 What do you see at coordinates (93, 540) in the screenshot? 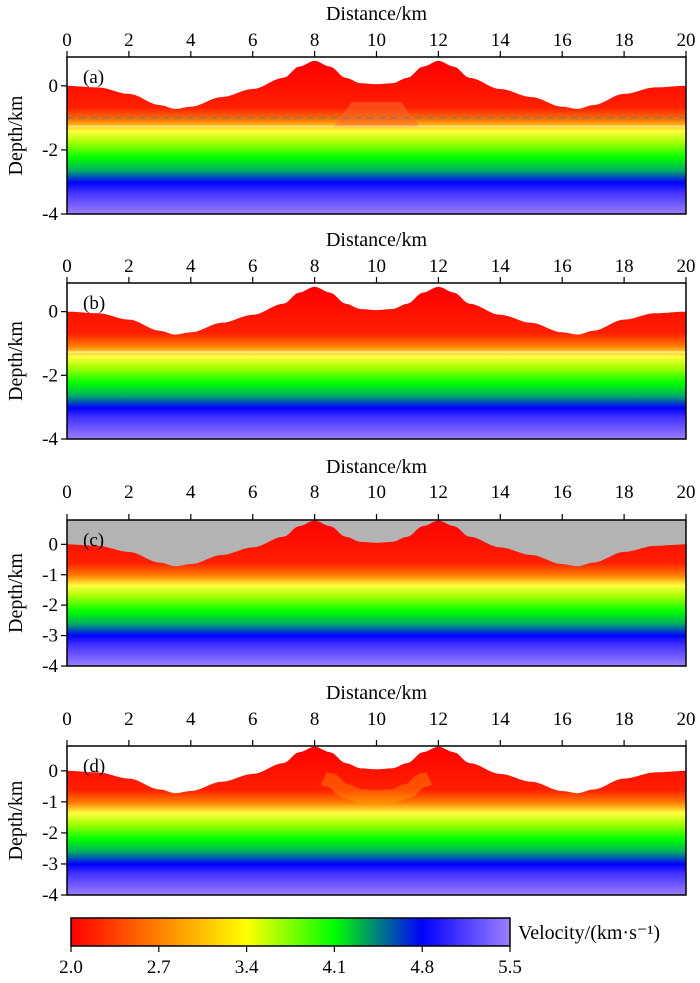
I see `panel-label: (c)` at bounding box center [93, 540].